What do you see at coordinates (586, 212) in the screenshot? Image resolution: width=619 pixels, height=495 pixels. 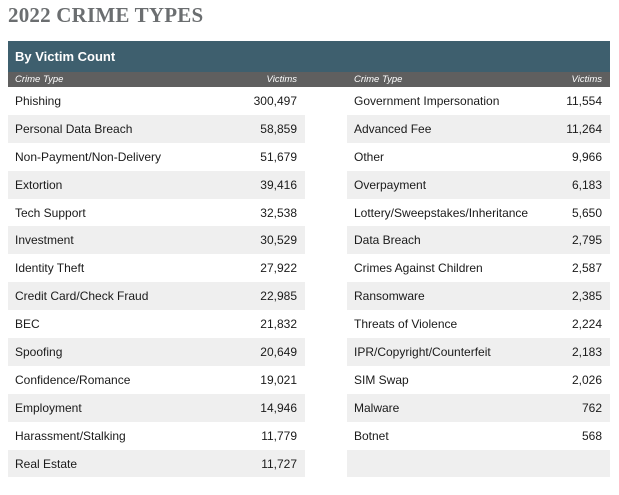 I see `victims-cell: 5,650` at bounding box center [586, 212].